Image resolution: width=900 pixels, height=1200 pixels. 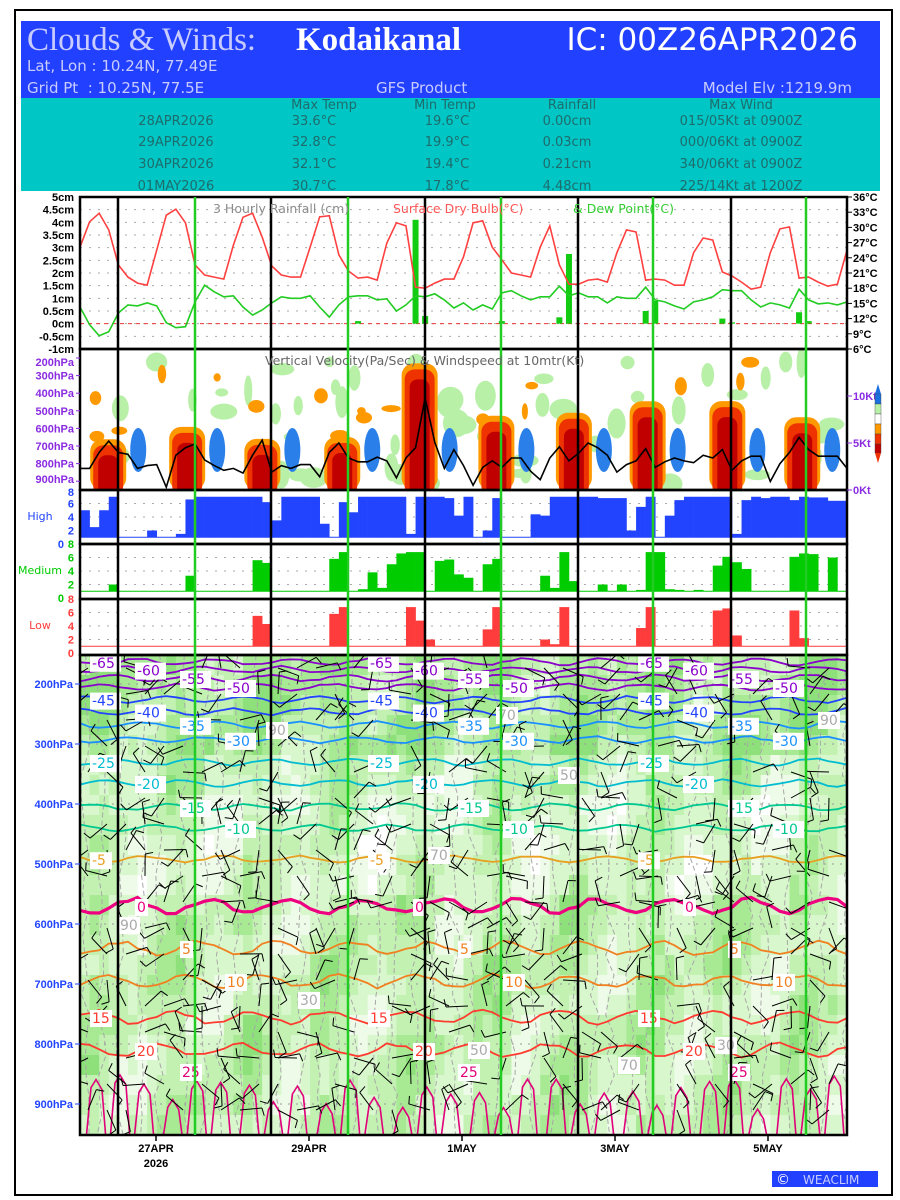 What do you see at coordinates (71, 641) in the screenshot?
I see `cloud-ytick-label: 2` at bounding box center [71, 641].